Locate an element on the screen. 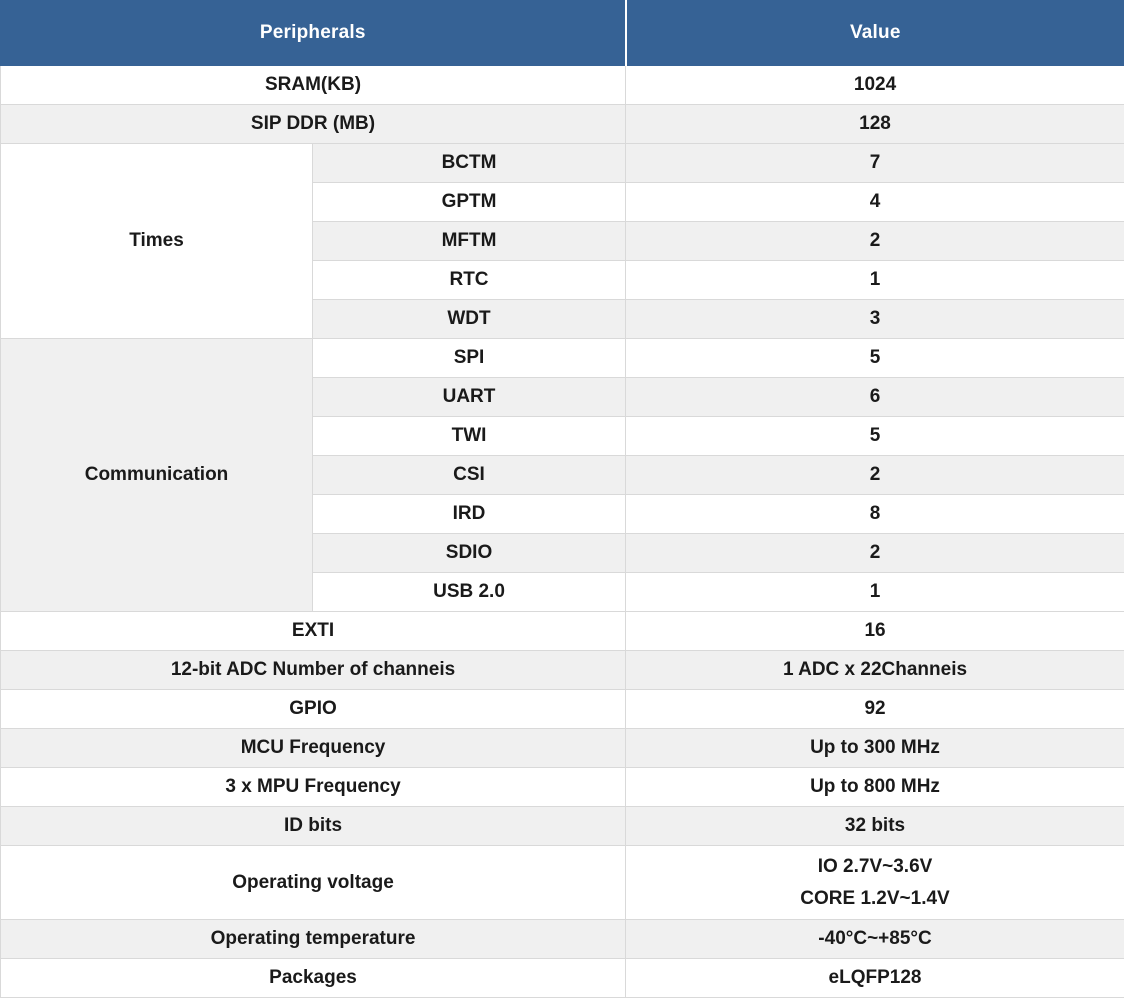 Image resolution: width=1124 pixels, height=998 pixels. row-label: TWI is located at coordinates (469, 436).